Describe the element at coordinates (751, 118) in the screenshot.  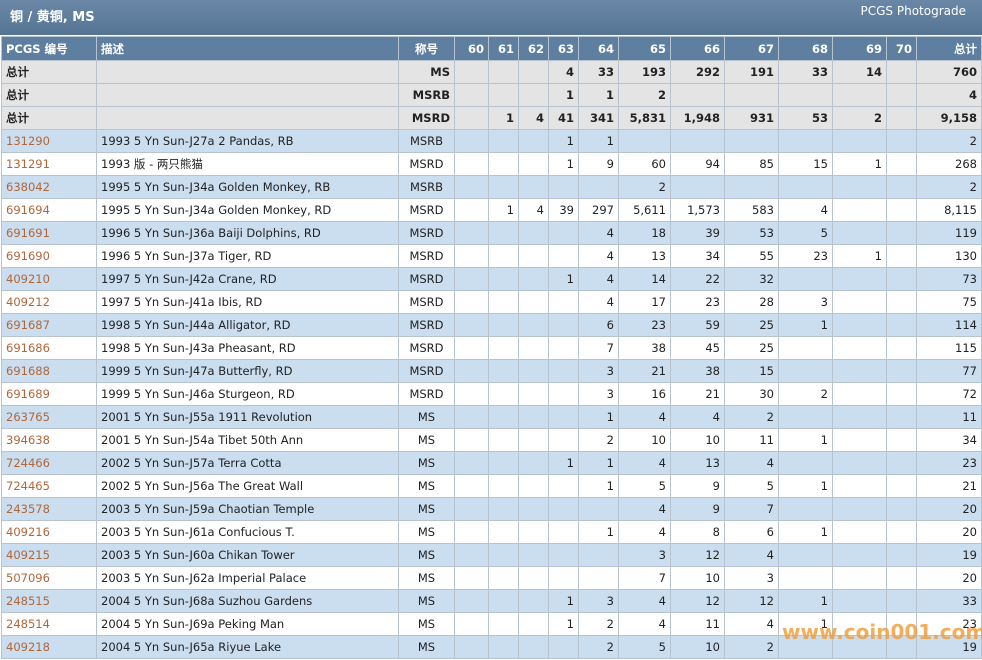
I see `cell: 931` at that location.